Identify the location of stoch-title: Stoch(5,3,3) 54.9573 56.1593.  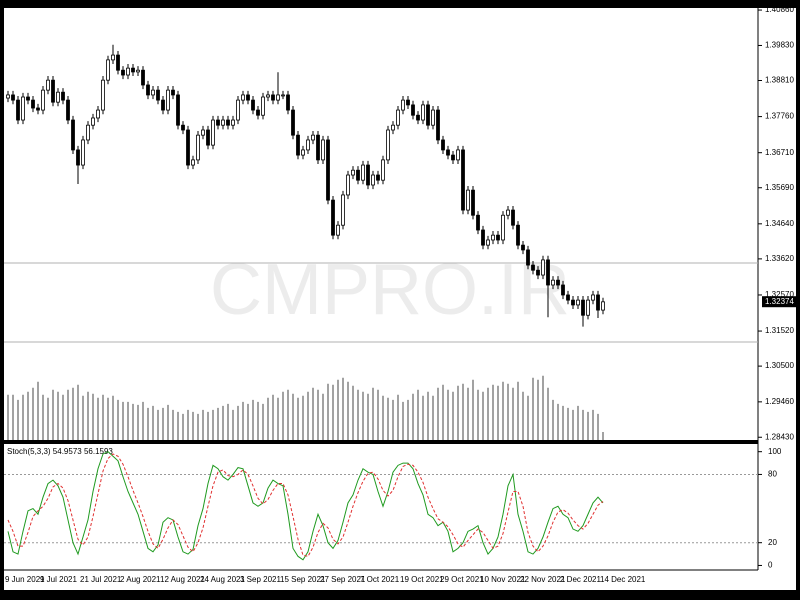
(60, 451).